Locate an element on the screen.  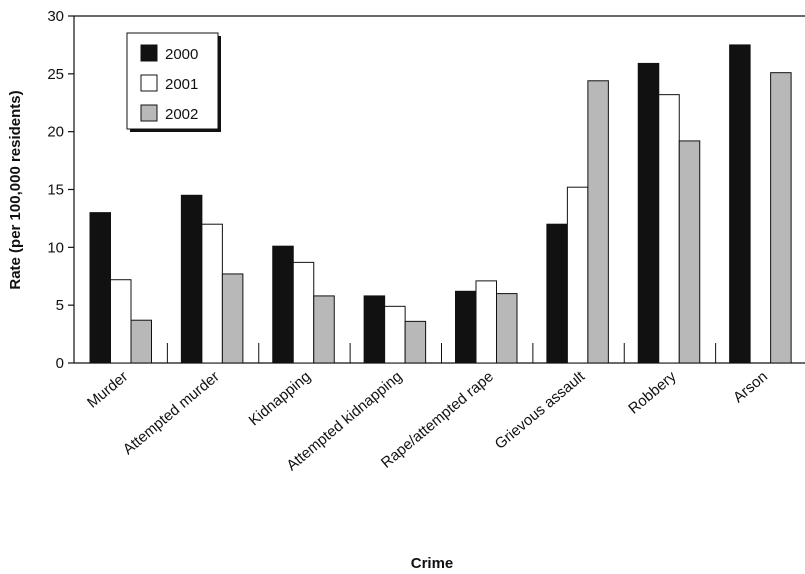
y-tick-label: 20 is located at coordinates (55, 132).